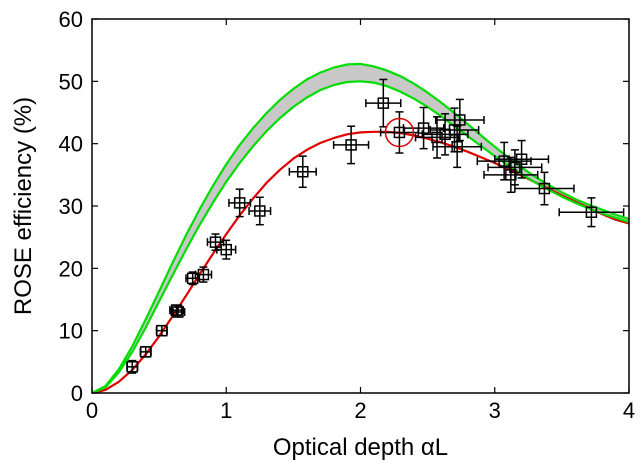 The image size is (644, 465). Describe the element at coordinates (71, 19) in the screenshot. I see `y-tick-label: 60` at that location.